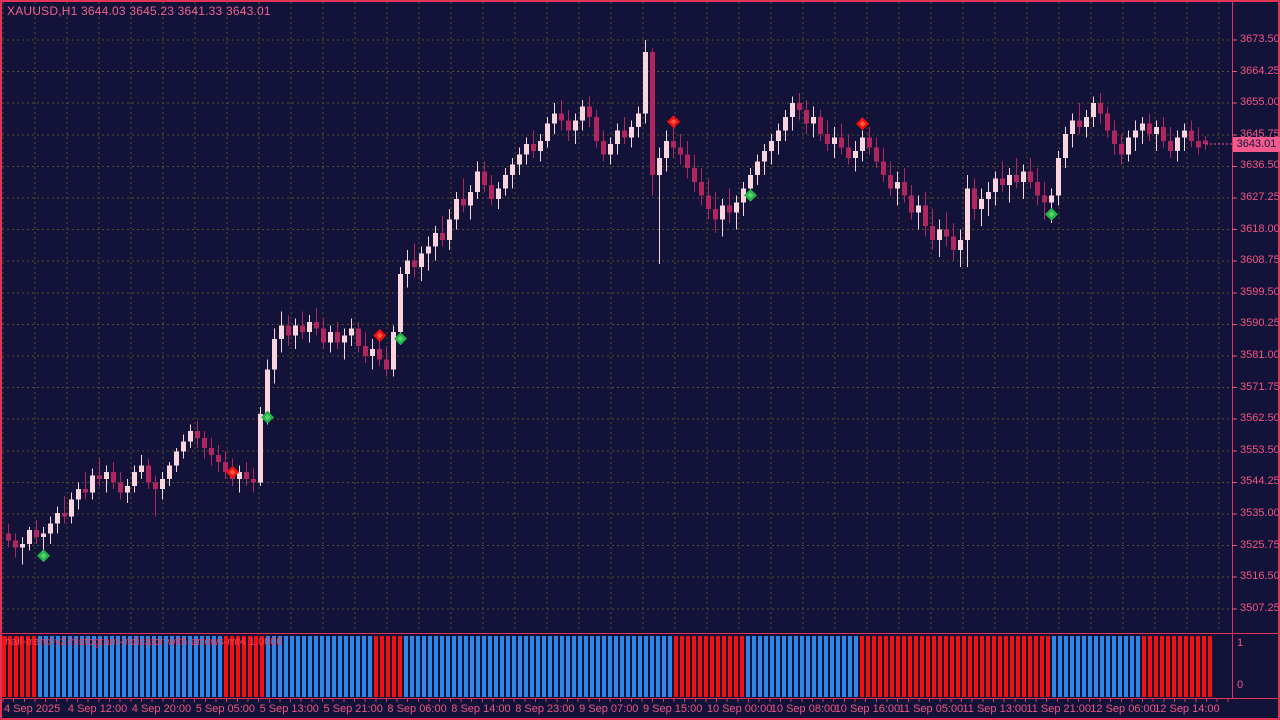 The height and width of the screenshot is (720, 1280). What do you see at coordinates (1123, 709) in the screenshot?
I see `time-axis-label: 12 Sep 06:00` at bounding box center [1123, 709].